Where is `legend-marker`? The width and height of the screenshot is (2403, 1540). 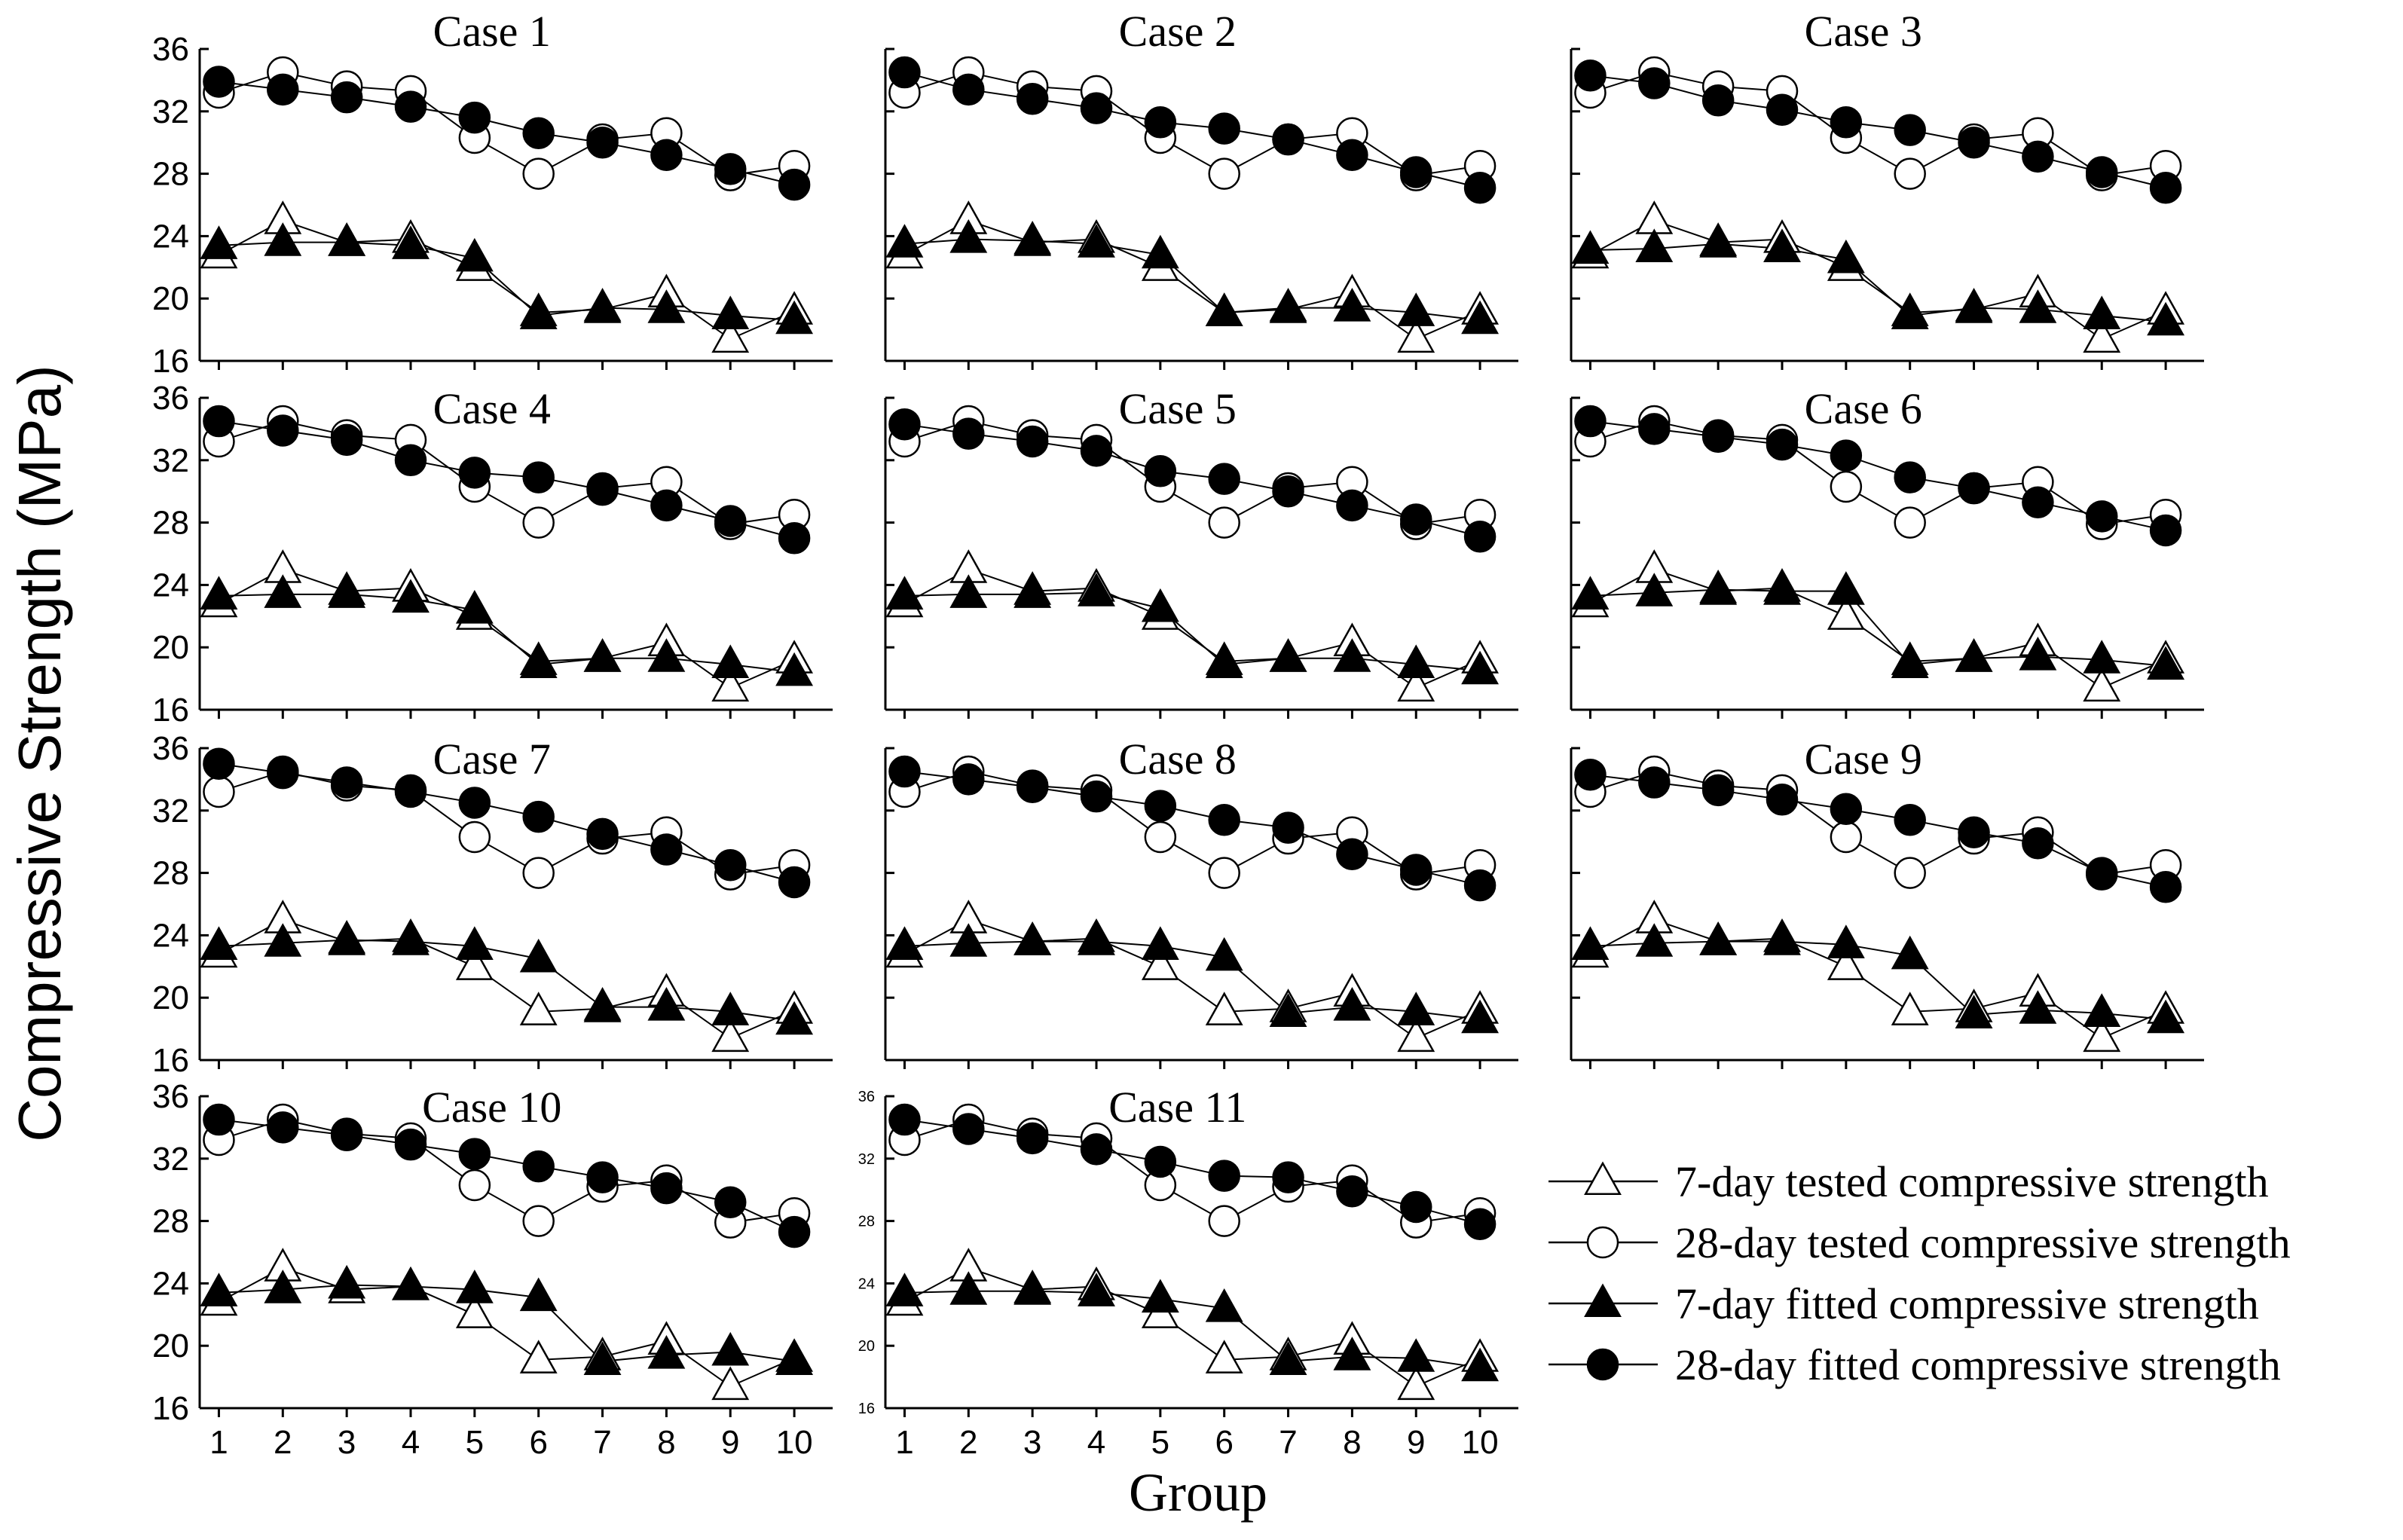 legend-marker is located at coordinates (1603, 1301).